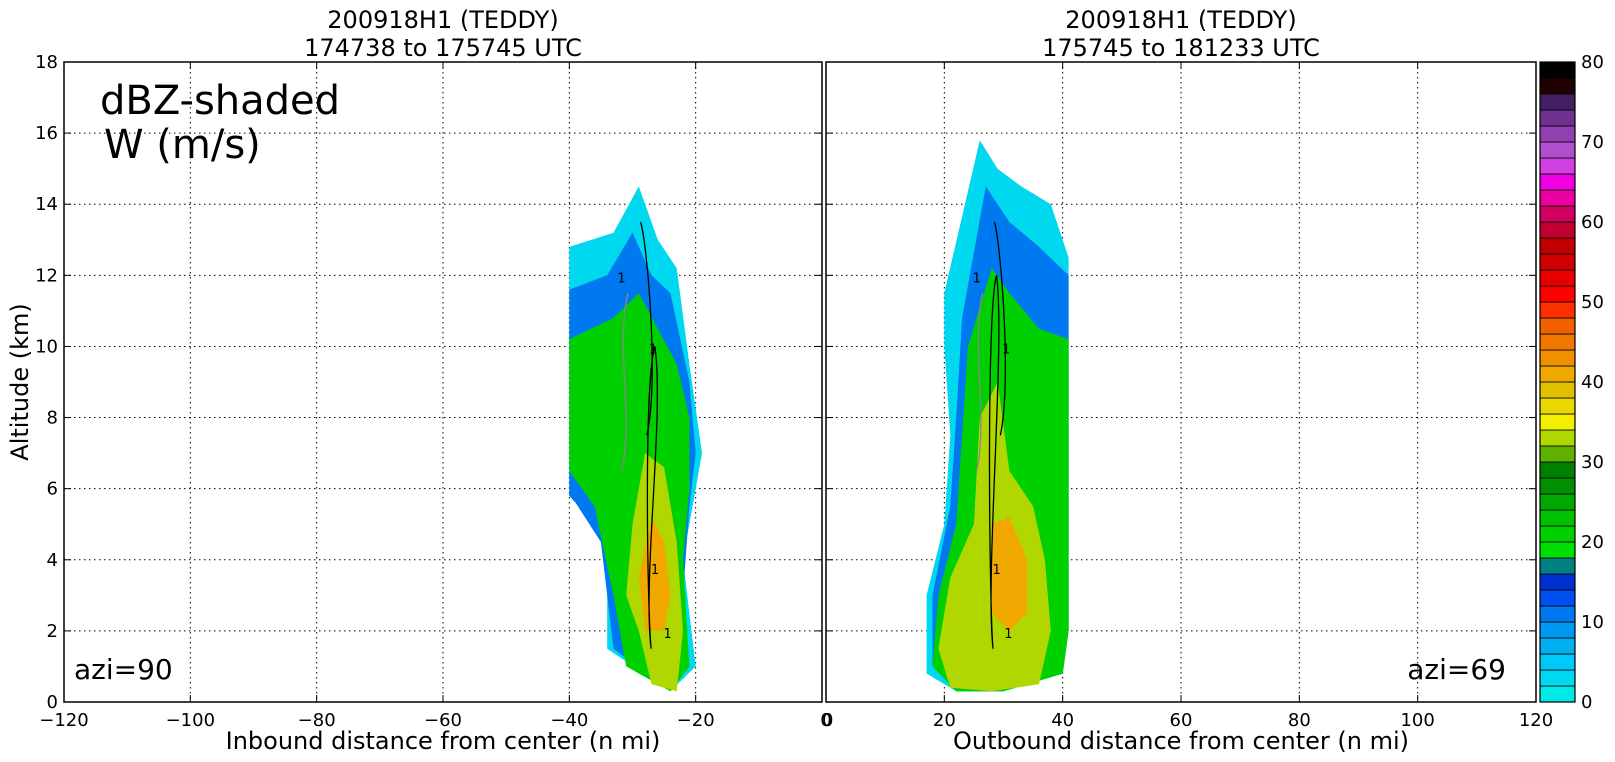  I want to click on x-tick-label: −60, so click(443, 720).